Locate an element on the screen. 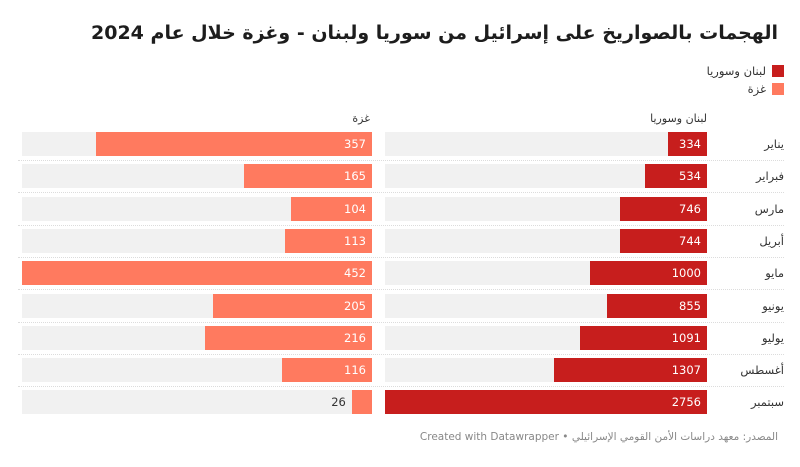  value-label-gaza: 26 is located at coordinates (338, 402).